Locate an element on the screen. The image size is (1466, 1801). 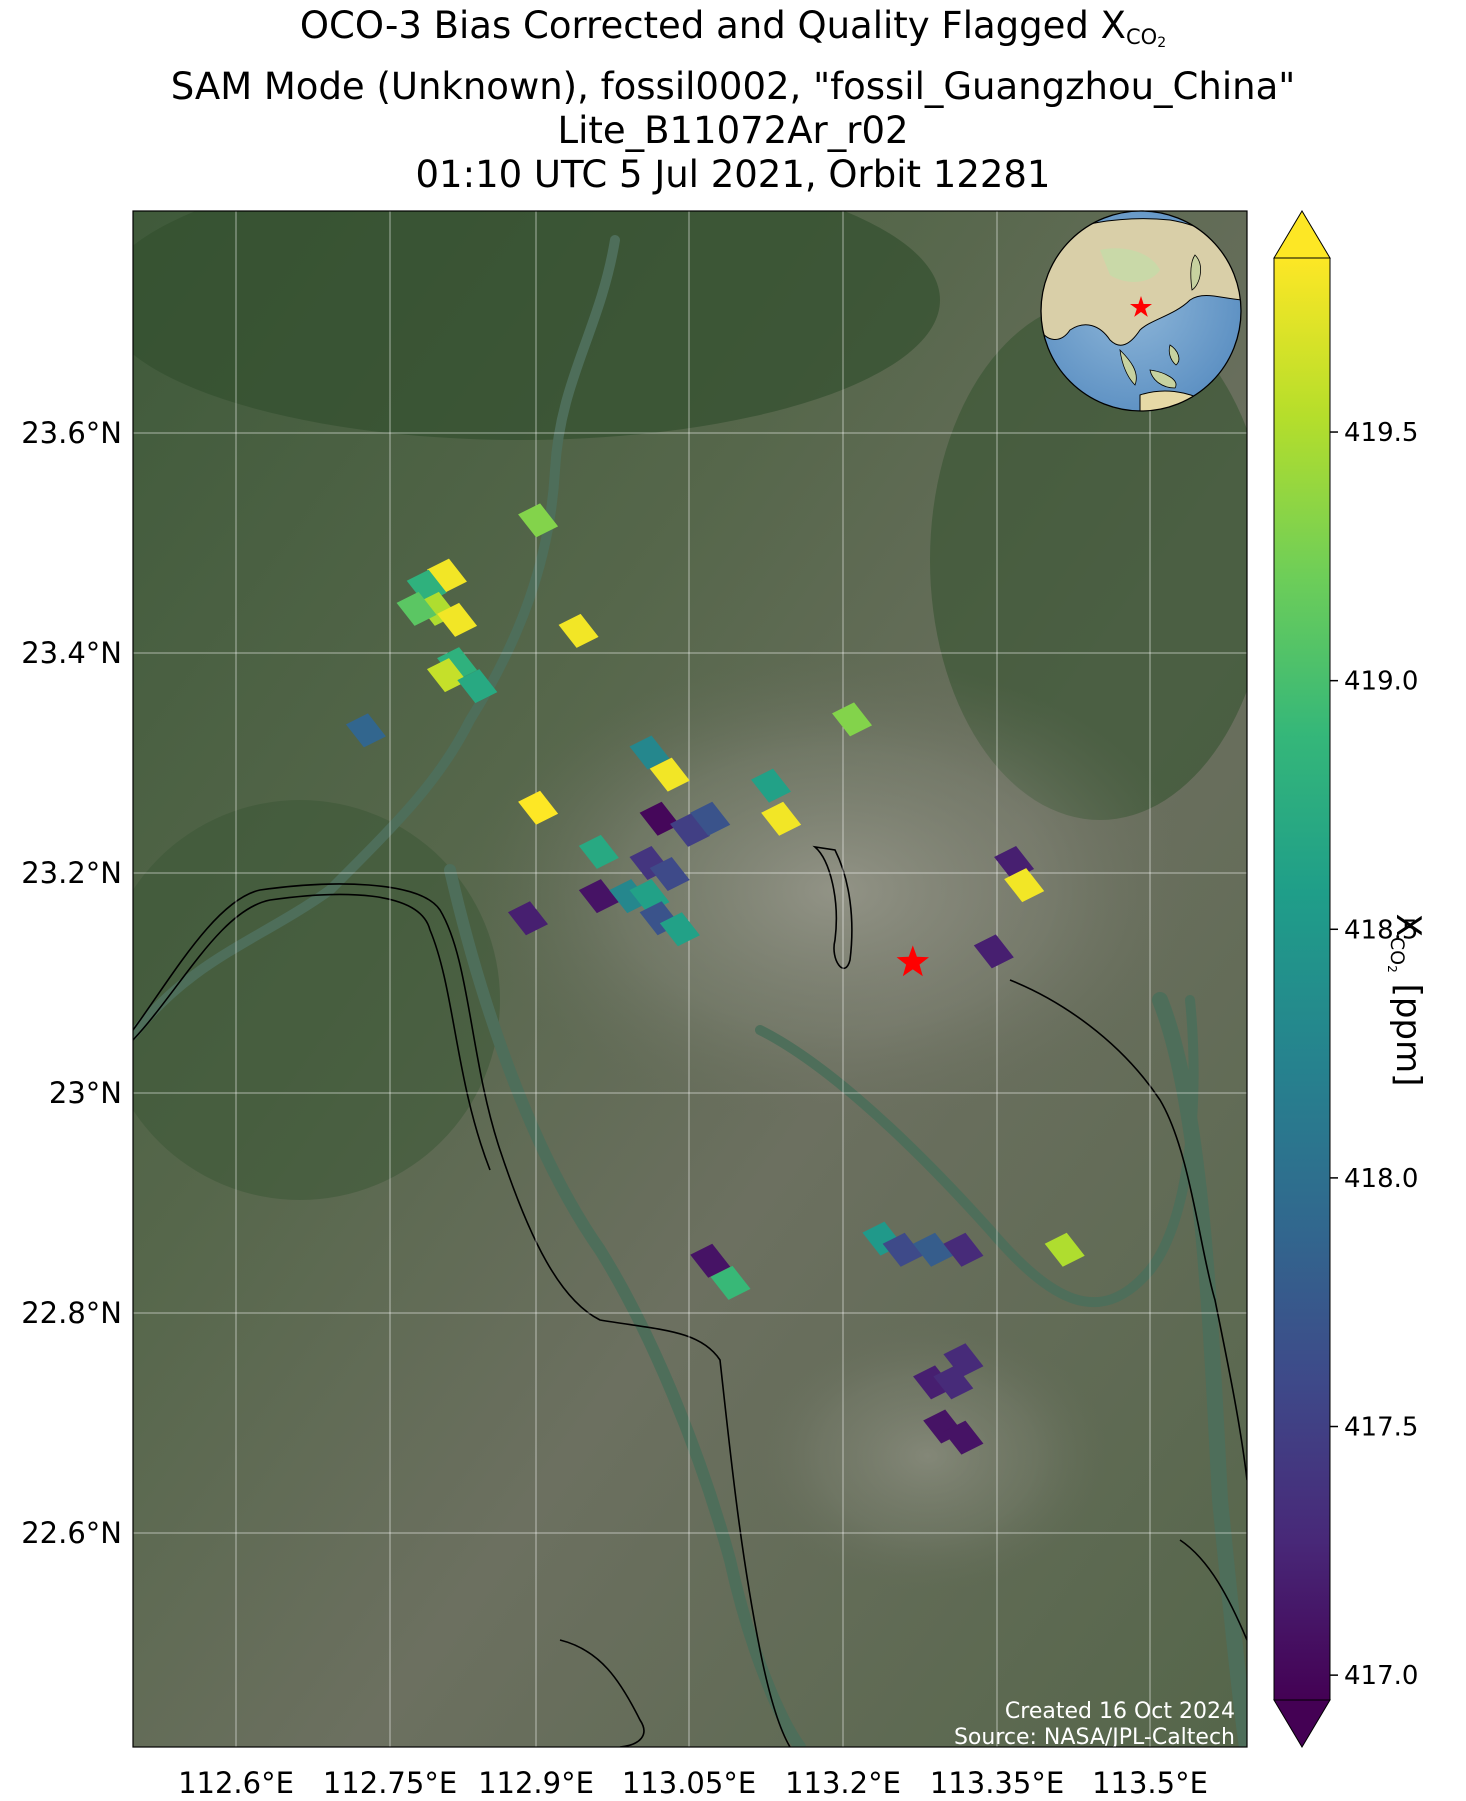
globe-inset is located at coordinates (1141, 311).